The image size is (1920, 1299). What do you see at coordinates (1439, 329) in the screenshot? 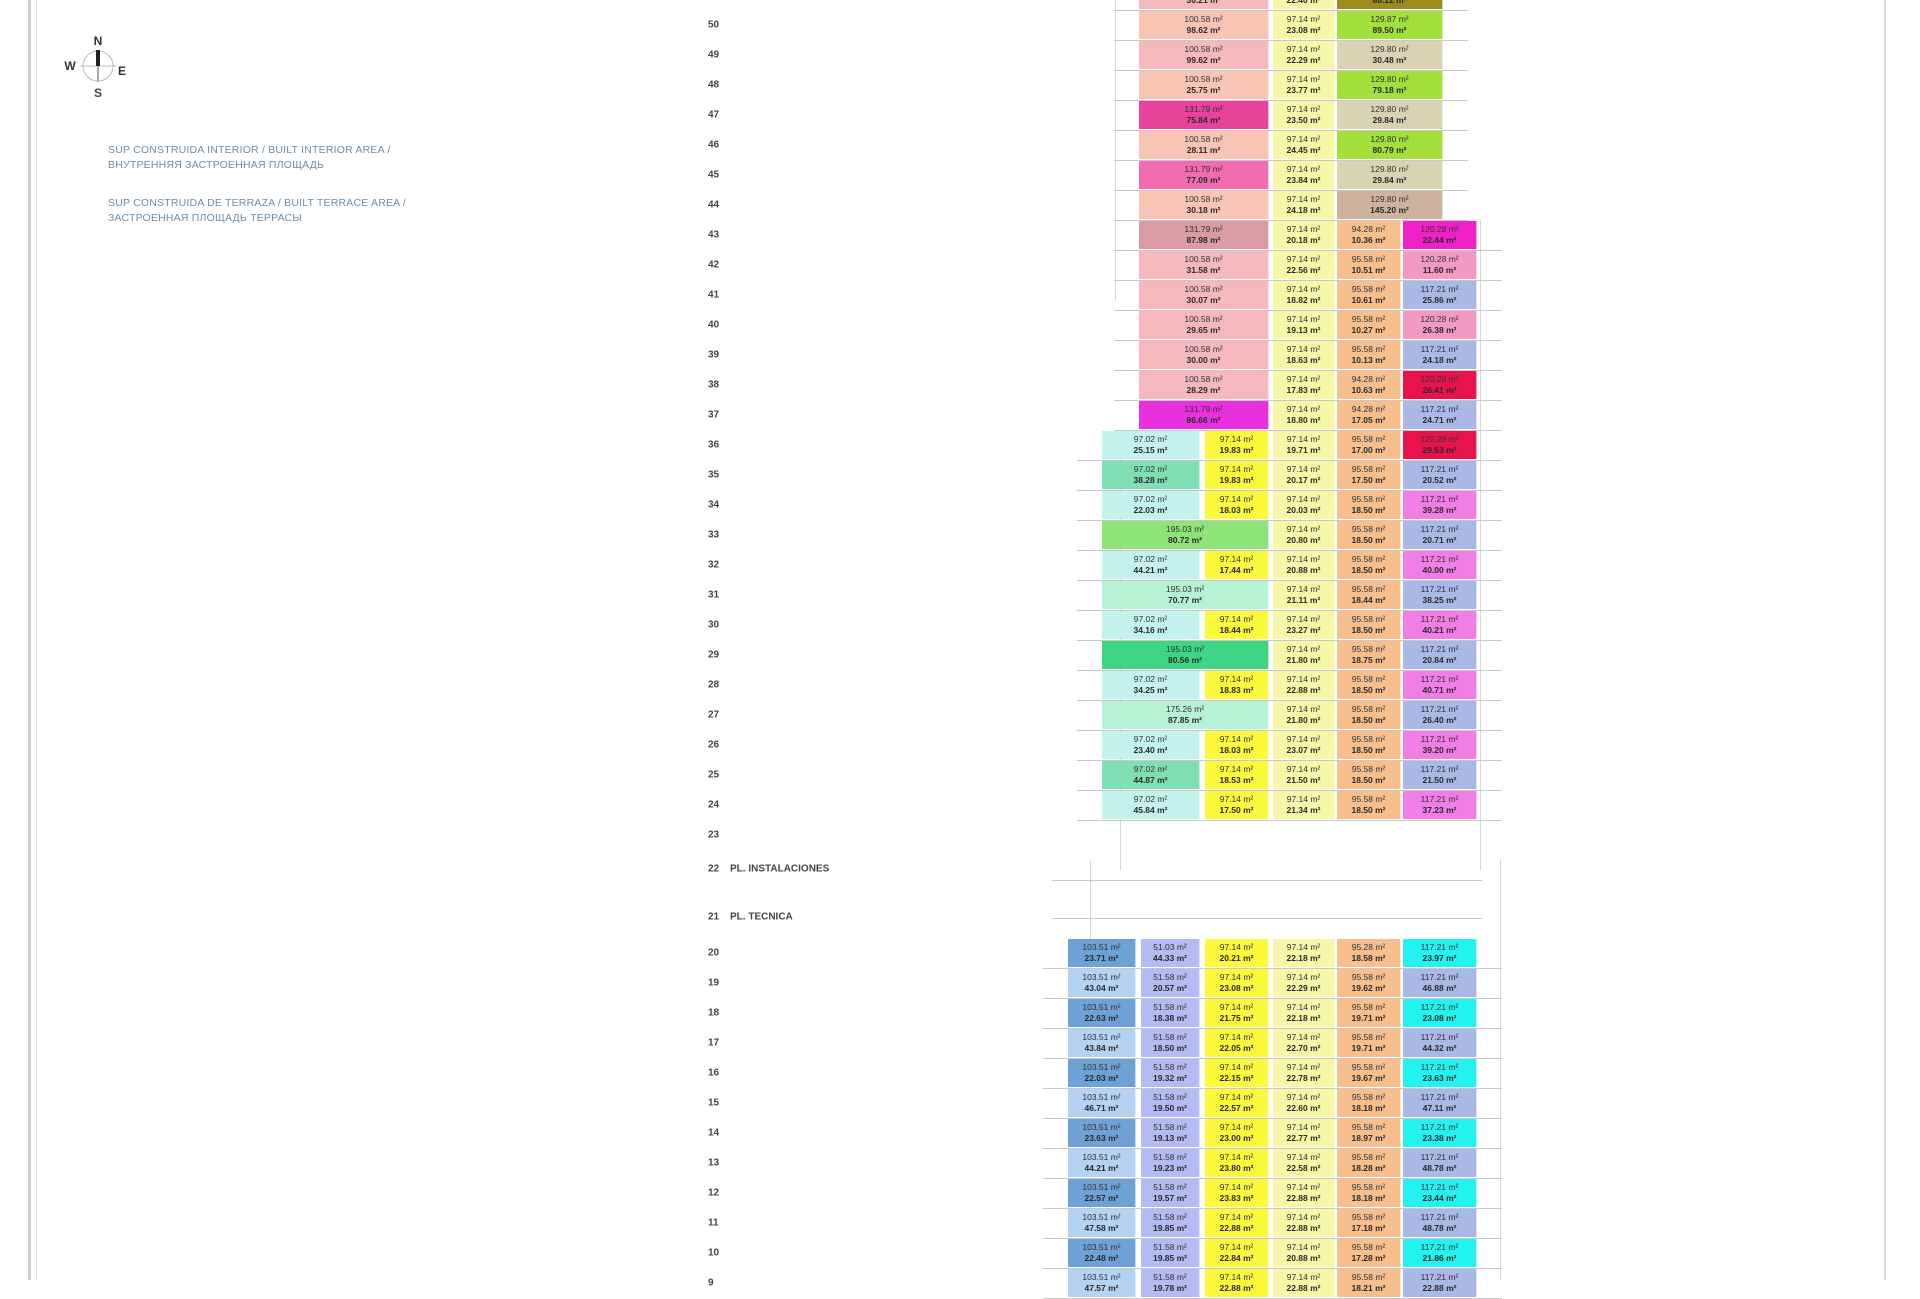
I see `terrace-area: 26.38 m²` at bounding box center [1439, 329].